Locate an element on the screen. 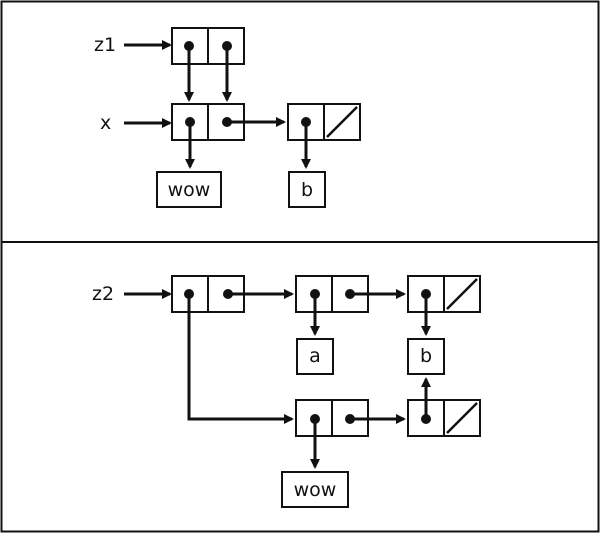  var-label-z1: z1 is located at coordinates (105, 45).